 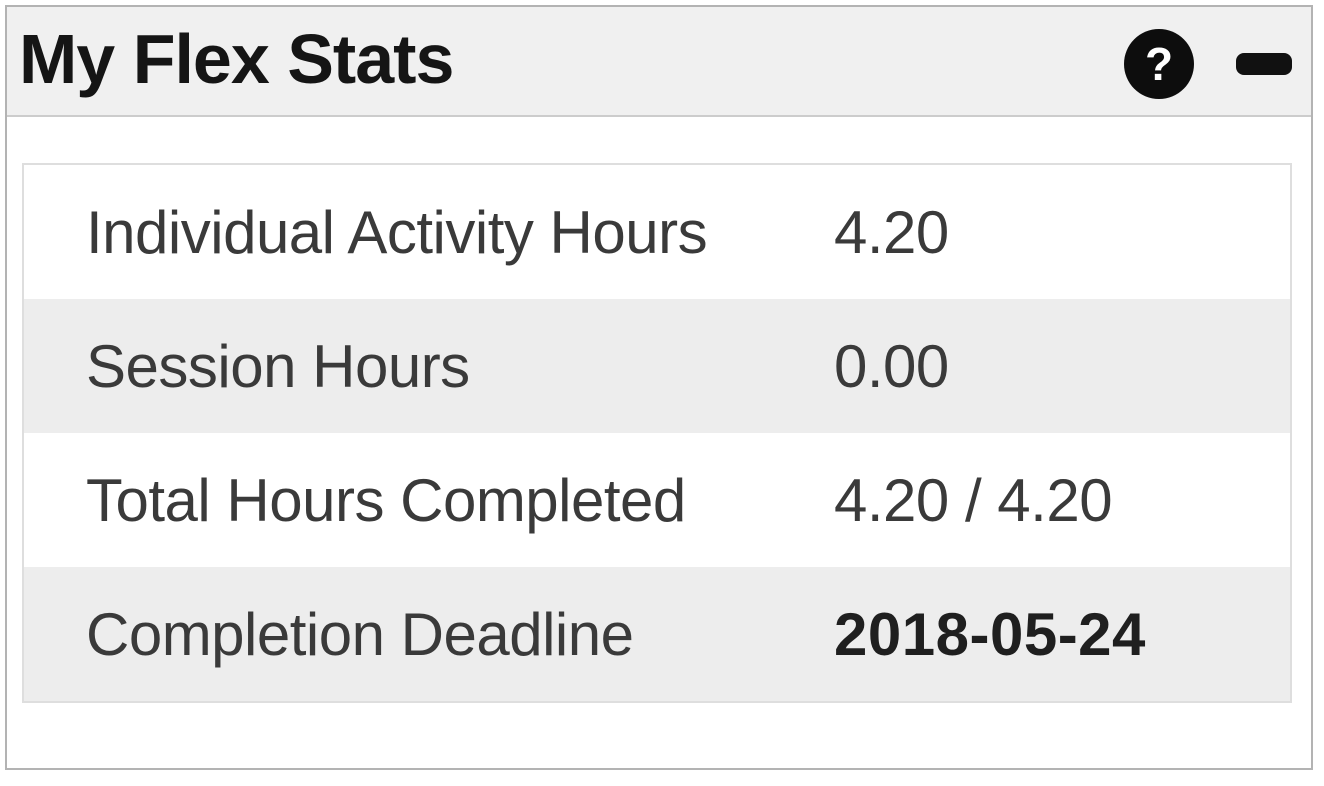 What do you see at coordinates (891, 232) in the screenshot?
I see `row-value: 4.20` at bounding box center [891, 232].